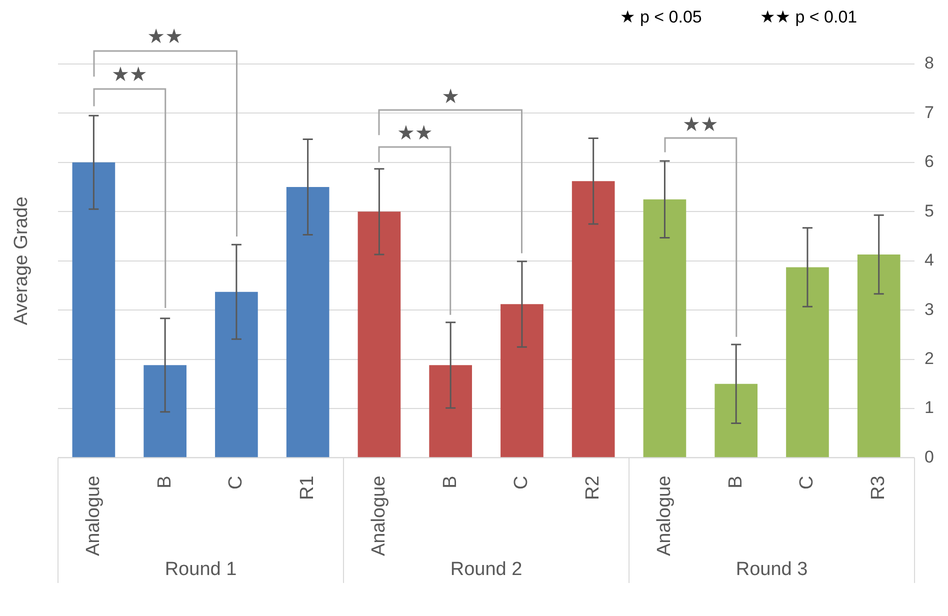 The height and width of the screenshot is (616, 948). Describe the element at coordinates (593, 488) in the screenshot. I see `x-tick-label: R2` at that location.